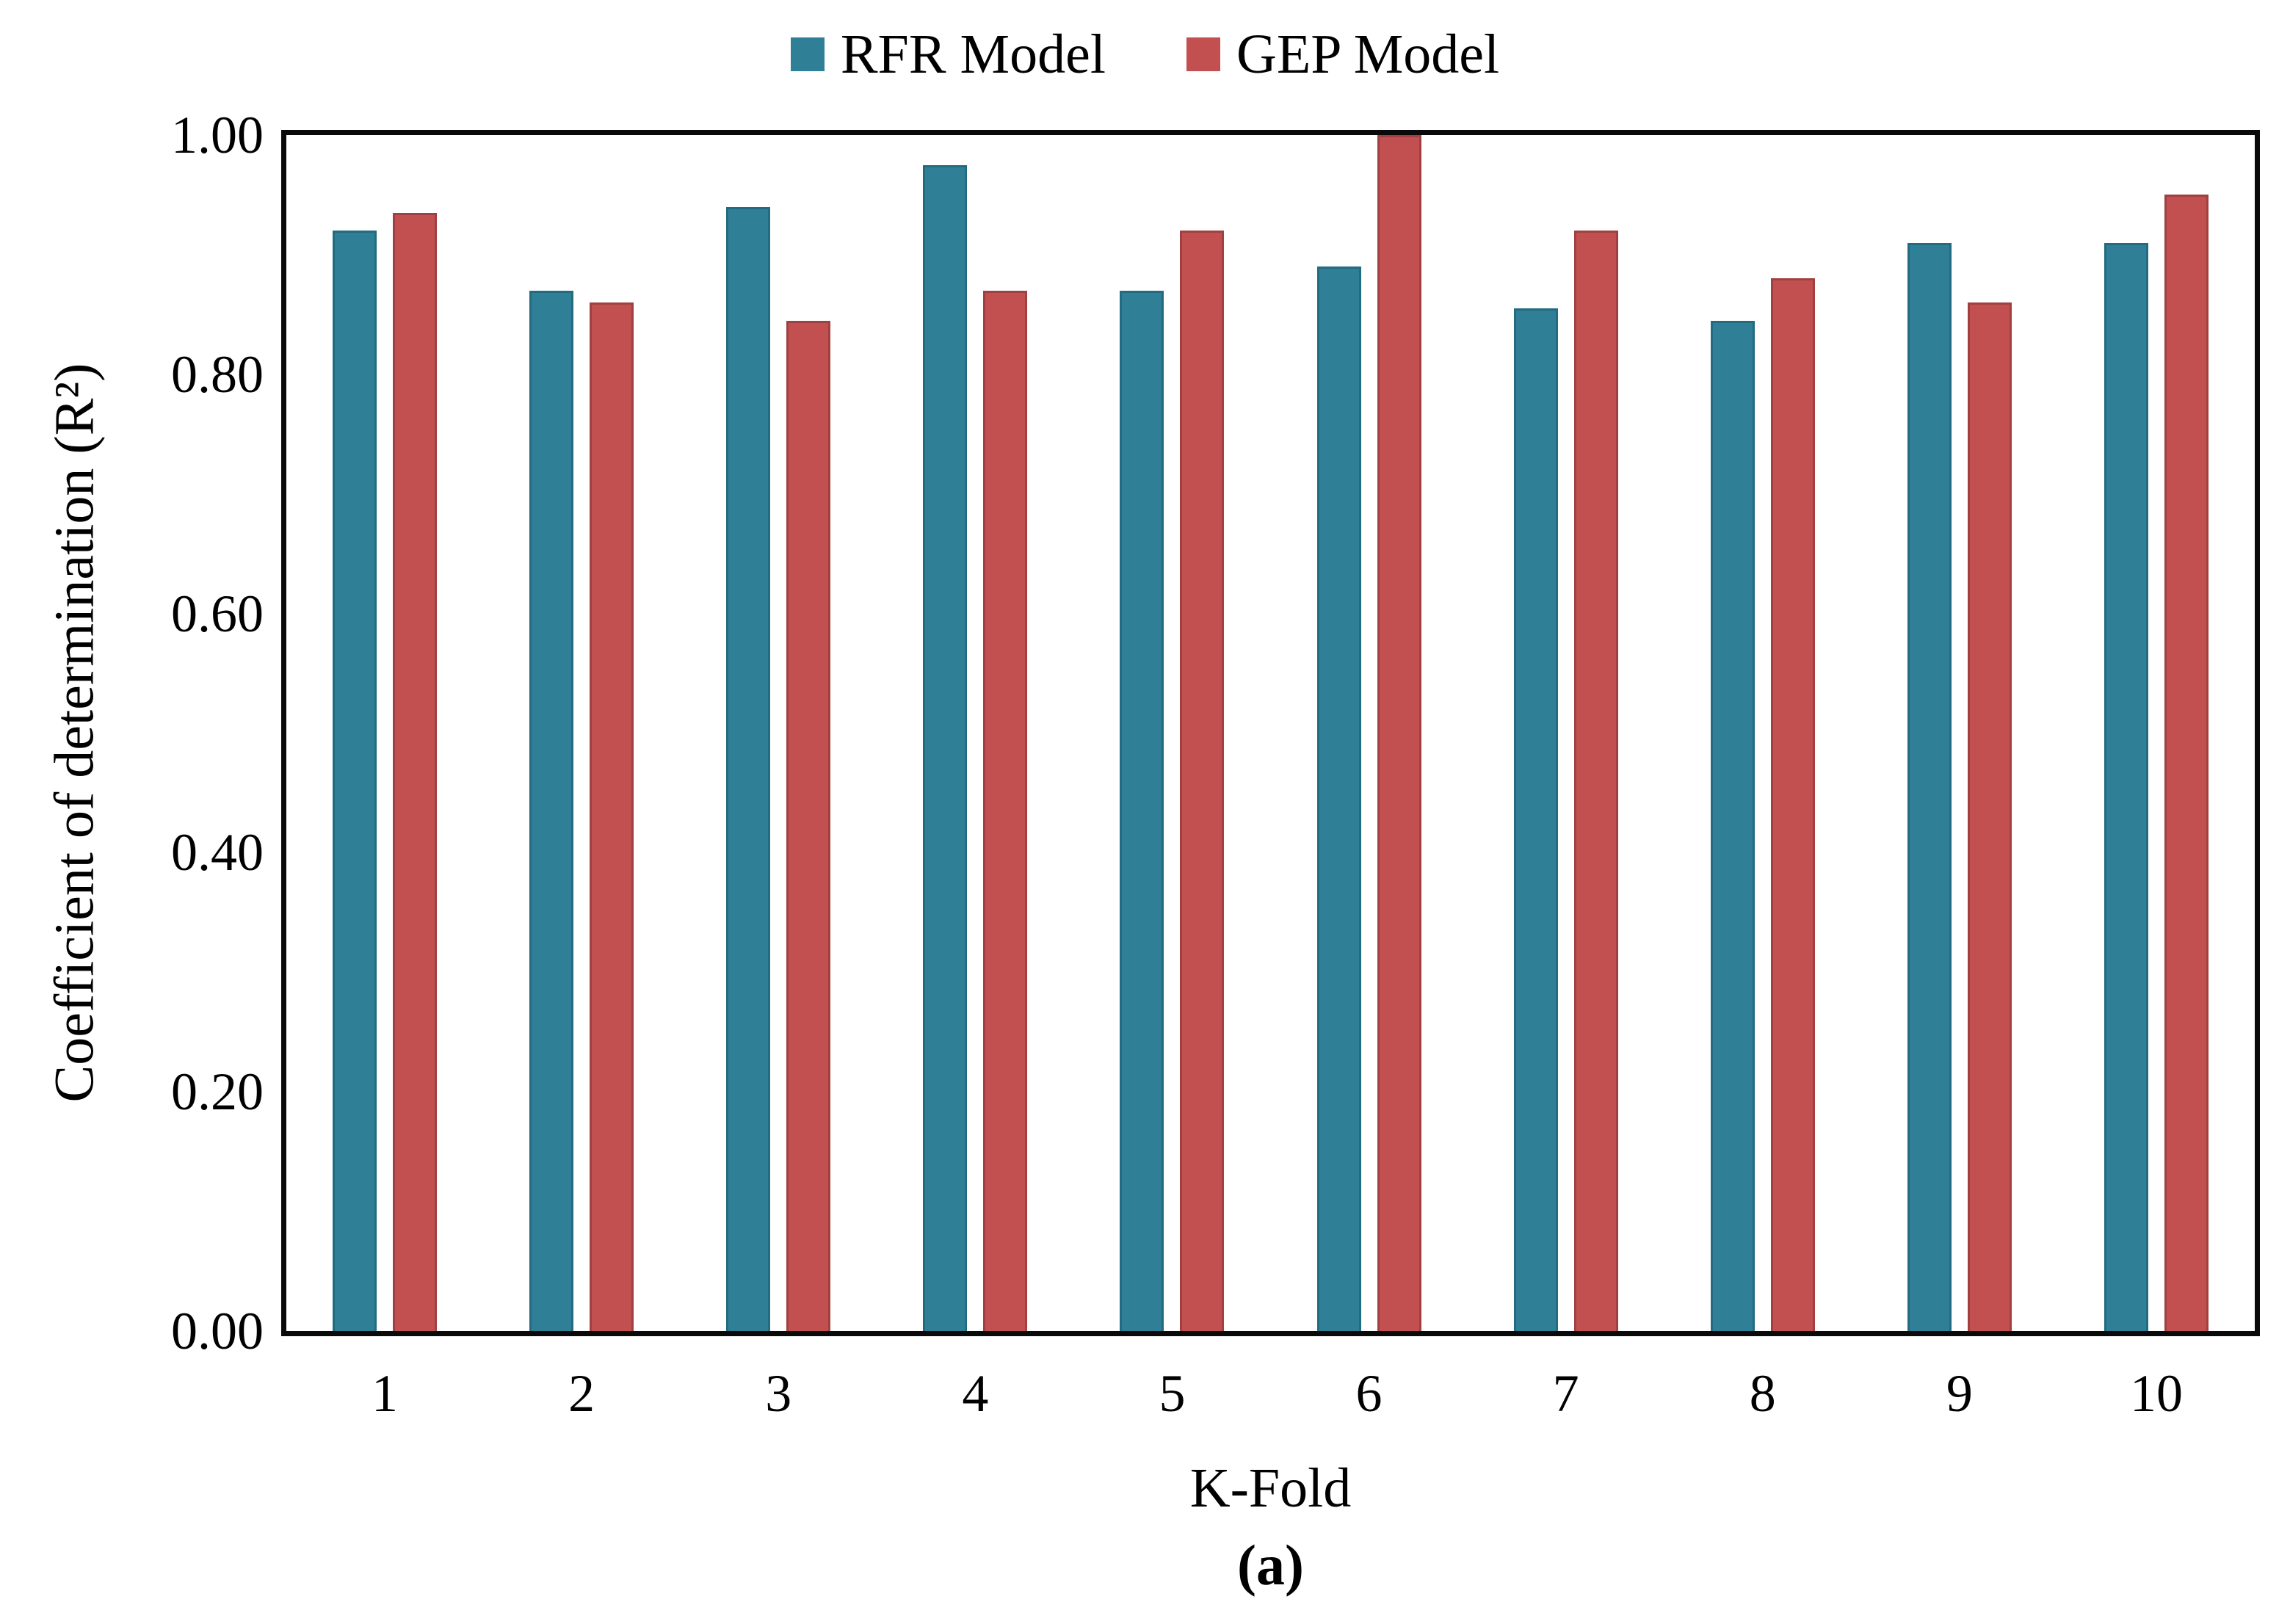 This screenshot has width=2290, height=1624. I want to click on x-tick-label-10: 10, so click(2156, 1393).